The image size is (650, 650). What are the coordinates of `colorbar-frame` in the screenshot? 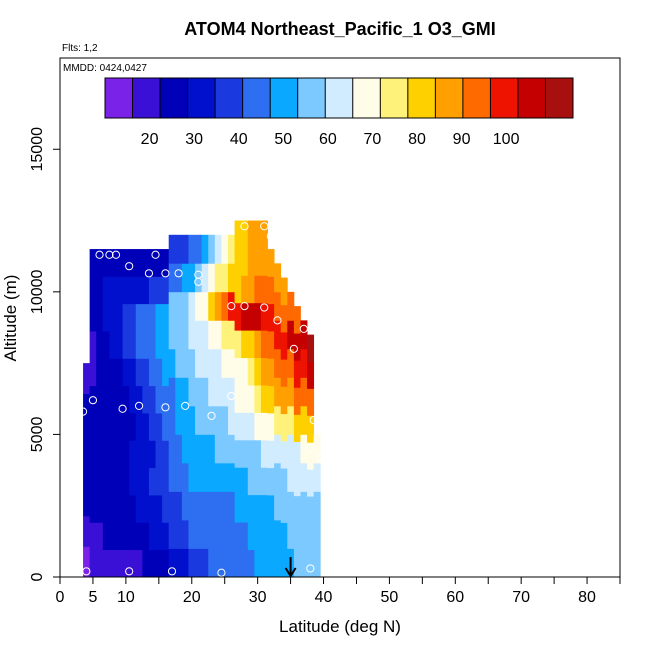 It's located at (339, 98).